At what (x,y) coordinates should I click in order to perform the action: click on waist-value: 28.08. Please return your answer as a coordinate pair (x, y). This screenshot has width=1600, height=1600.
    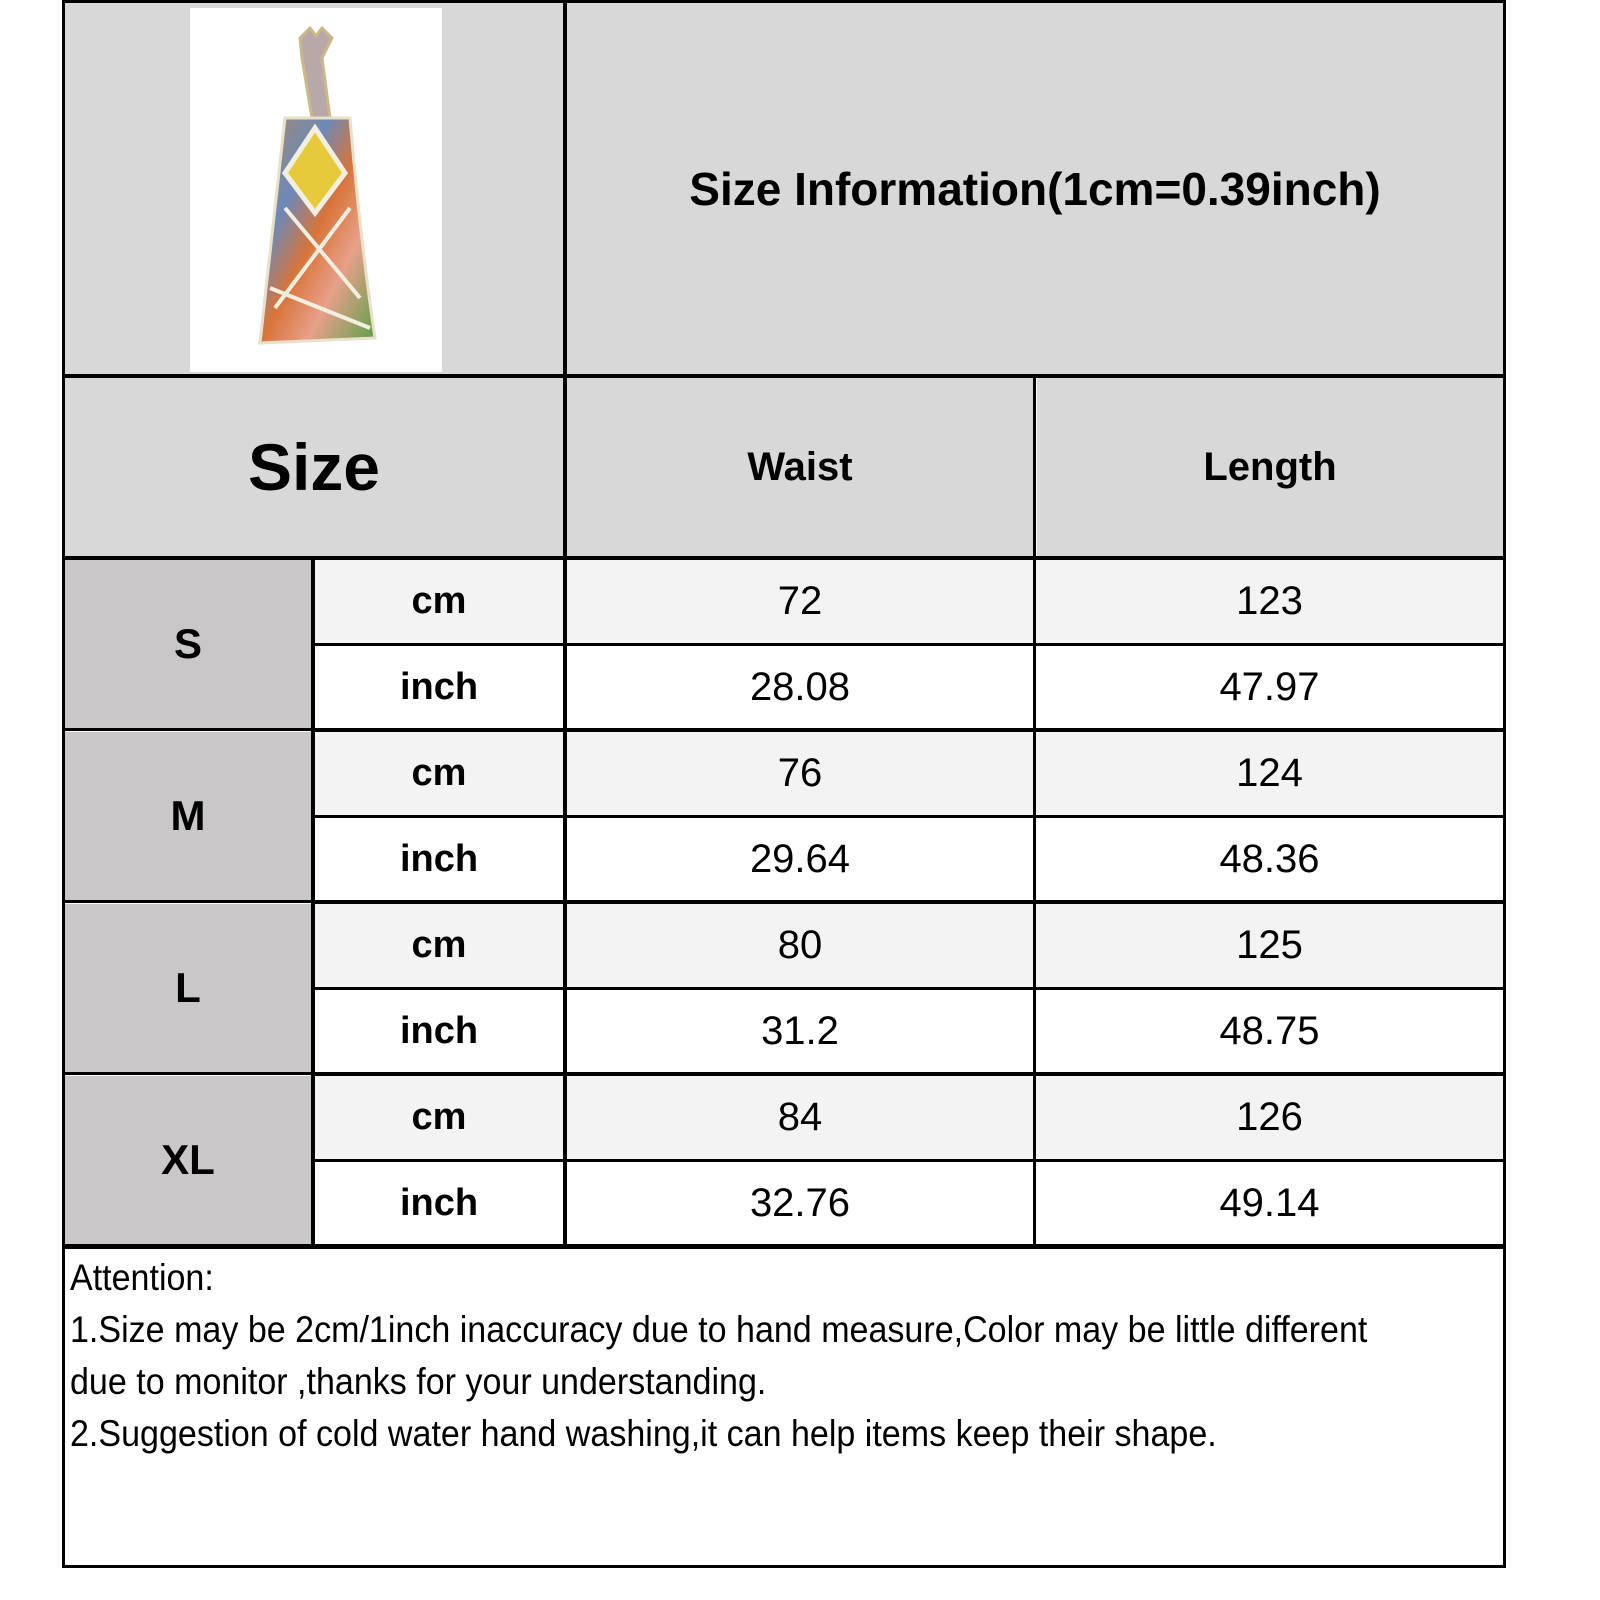
    Looking at the image, I should click on (800, 687).